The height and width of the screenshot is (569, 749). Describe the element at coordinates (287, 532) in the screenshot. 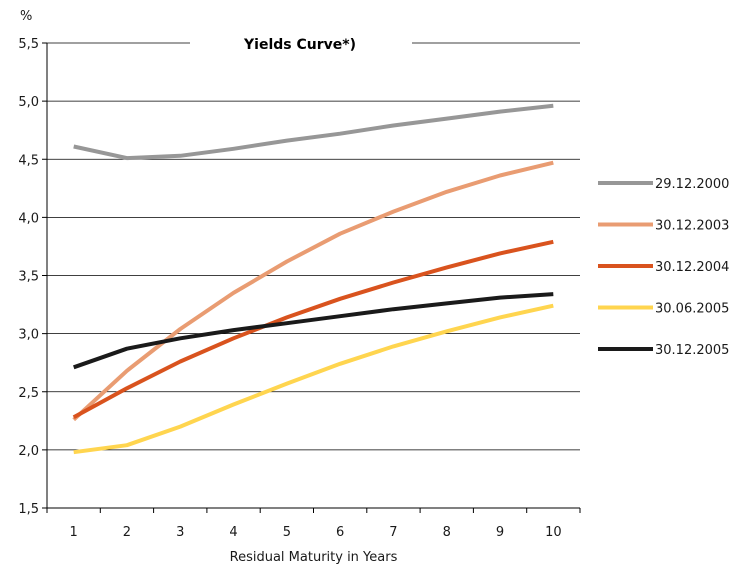

I see `x-tick-label: 5` at that location.